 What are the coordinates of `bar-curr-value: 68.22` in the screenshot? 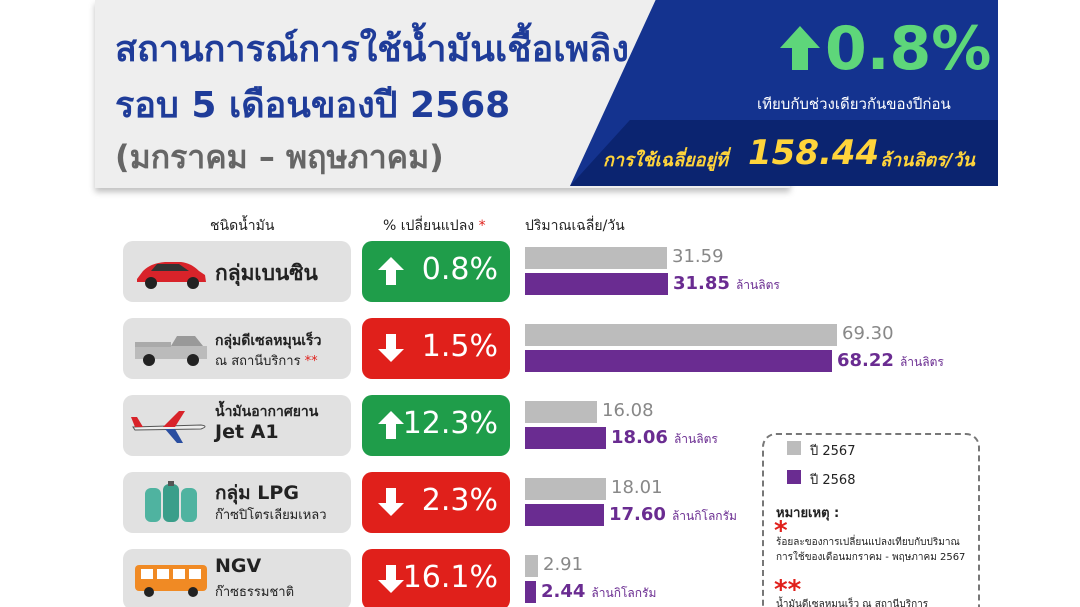 It's located at (865, 360).